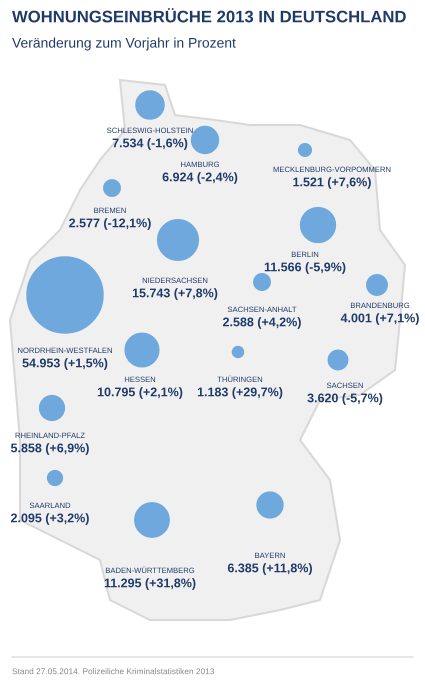 The height and width of the screenshot is (690, 425). I want to click on data-label: 54.953 (+1,5%), so click(65, 364).